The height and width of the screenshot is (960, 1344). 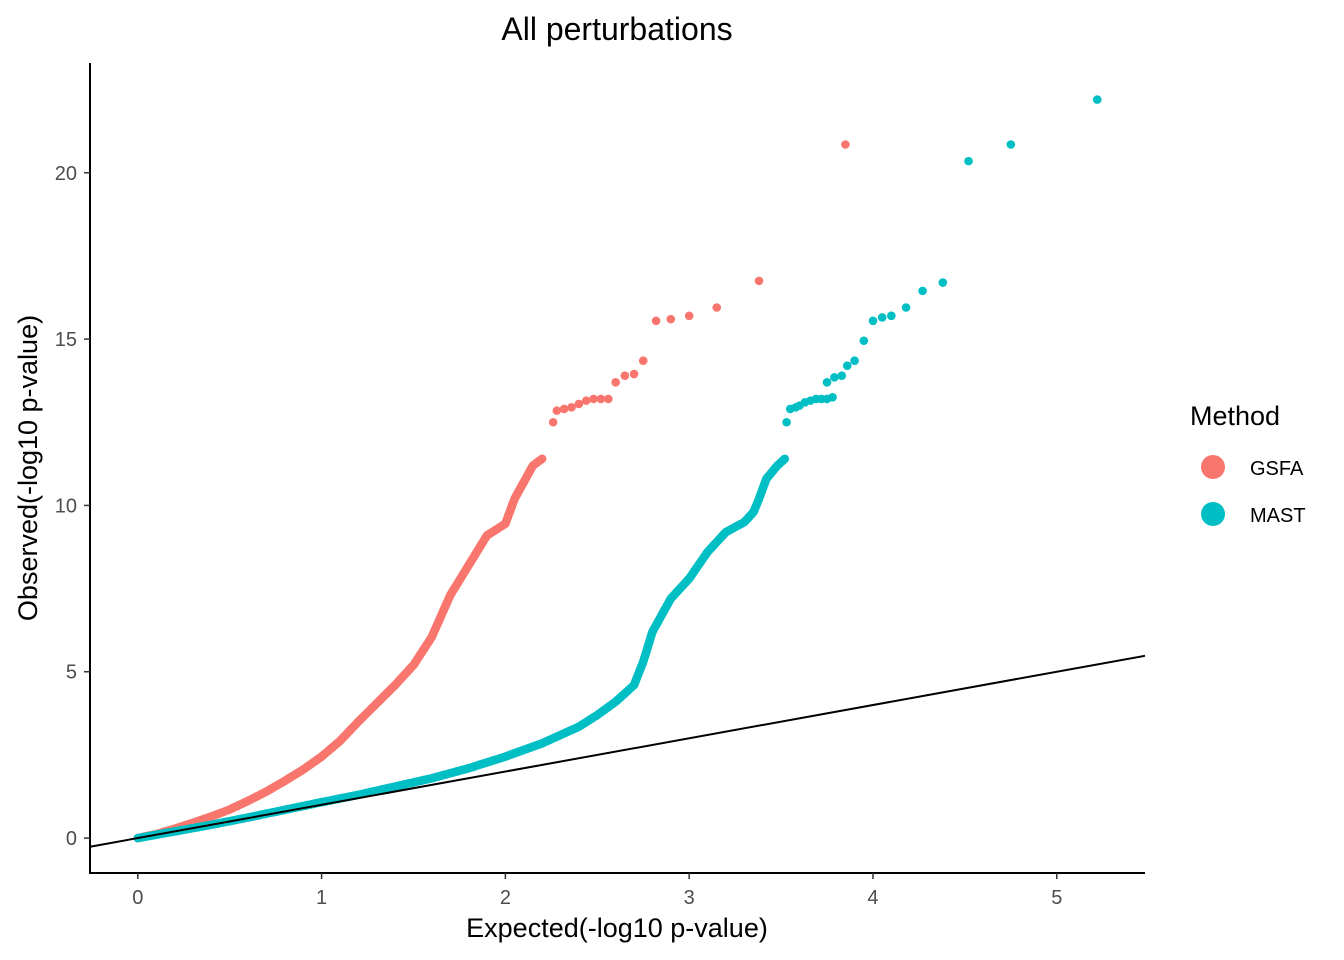 What do you see at coordinates (1248, 464) in the screenshot?
I see `legend: Method GSFA MAST` at bounding box center [1248, 464].